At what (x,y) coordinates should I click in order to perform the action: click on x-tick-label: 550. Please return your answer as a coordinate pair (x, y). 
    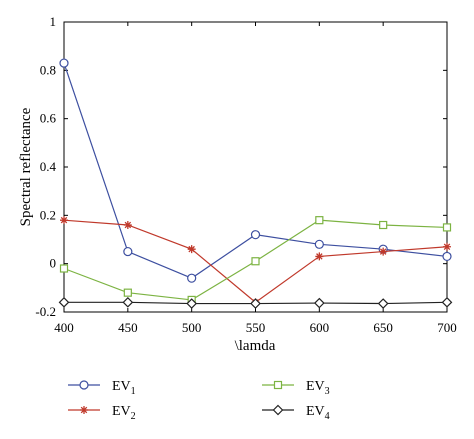
    Looking at the image, I should click on (256, 327).